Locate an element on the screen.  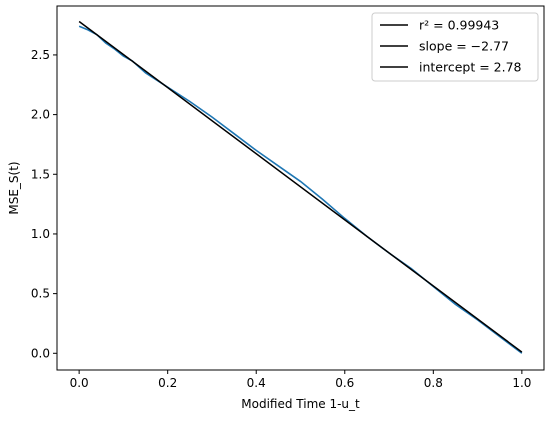
x-tick-label: 1.0 is located at coordinates (521, 383).